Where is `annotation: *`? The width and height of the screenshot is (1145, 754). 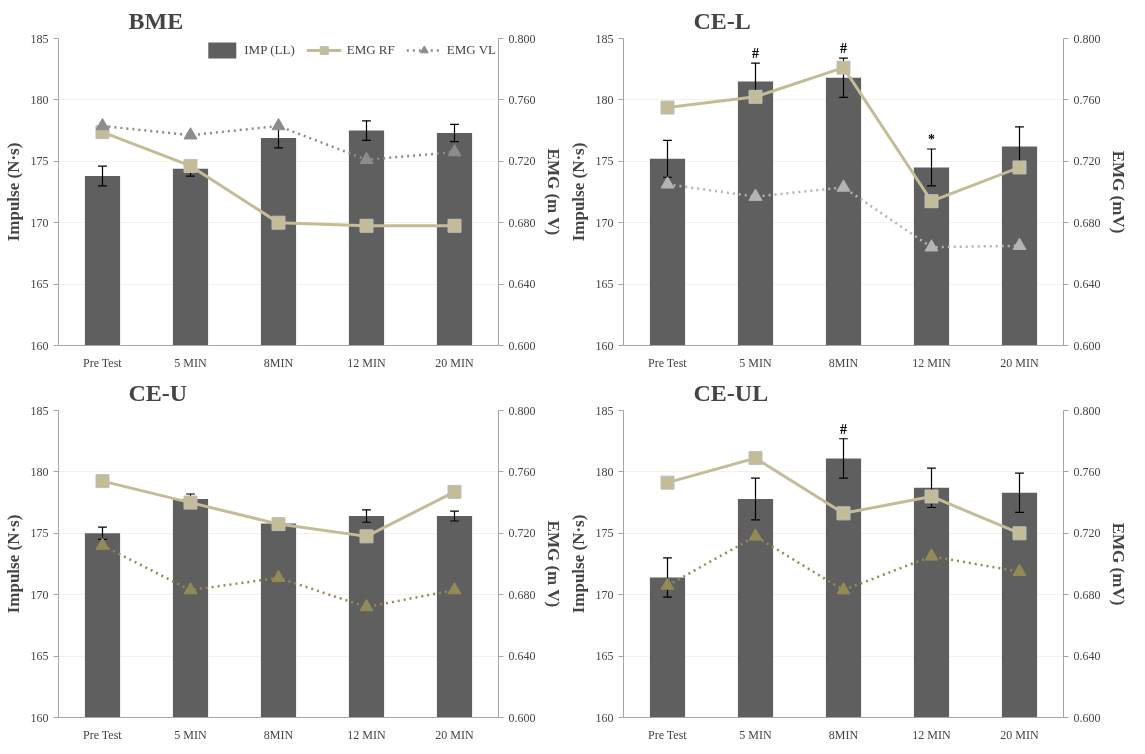 annotation: * is located at coordinates (931, 140).